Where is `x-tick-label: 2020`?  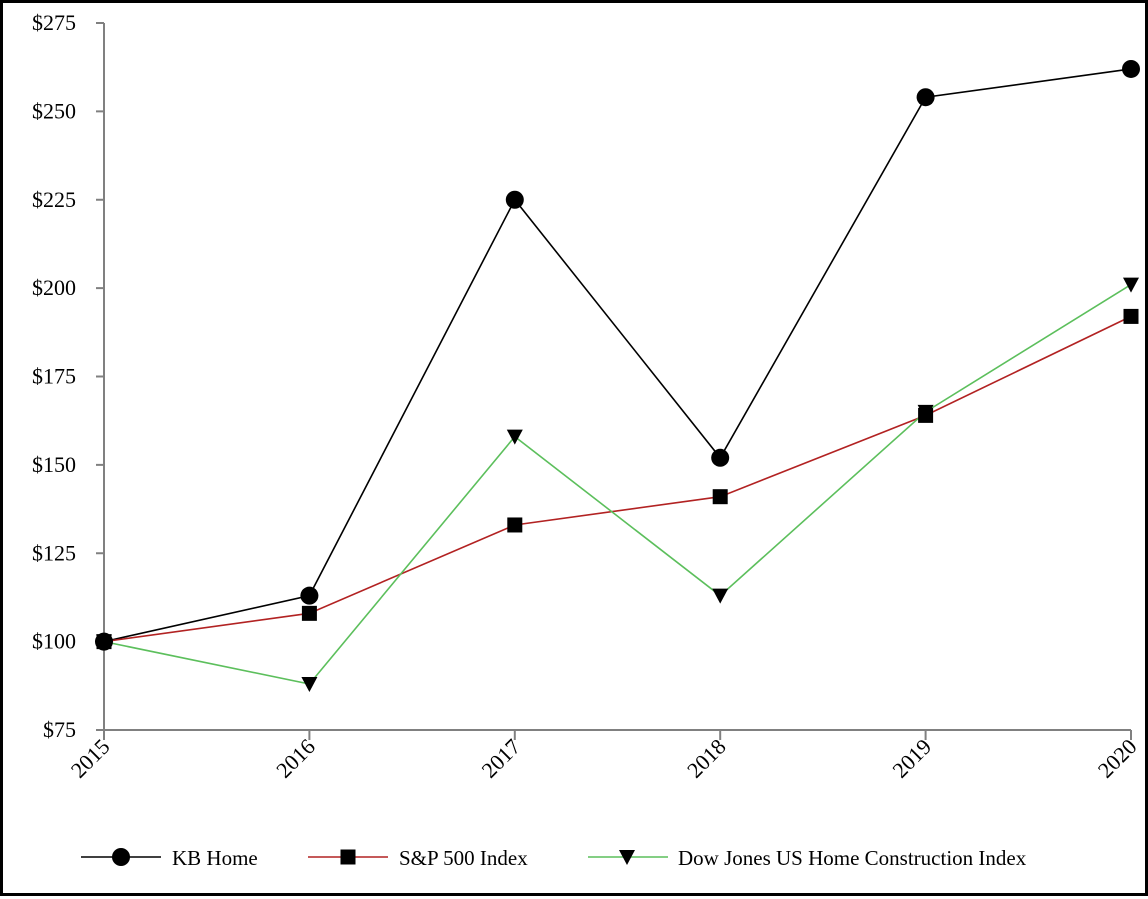 x-tick-label: 2020 is located at coordinates (1117, 758).